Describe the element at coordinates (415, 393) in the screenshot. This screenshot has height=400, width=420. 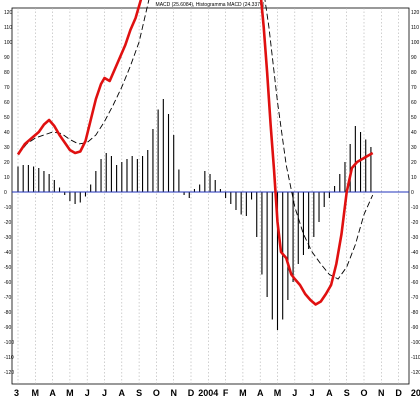
I see `x-tick-label: 20` at that location.